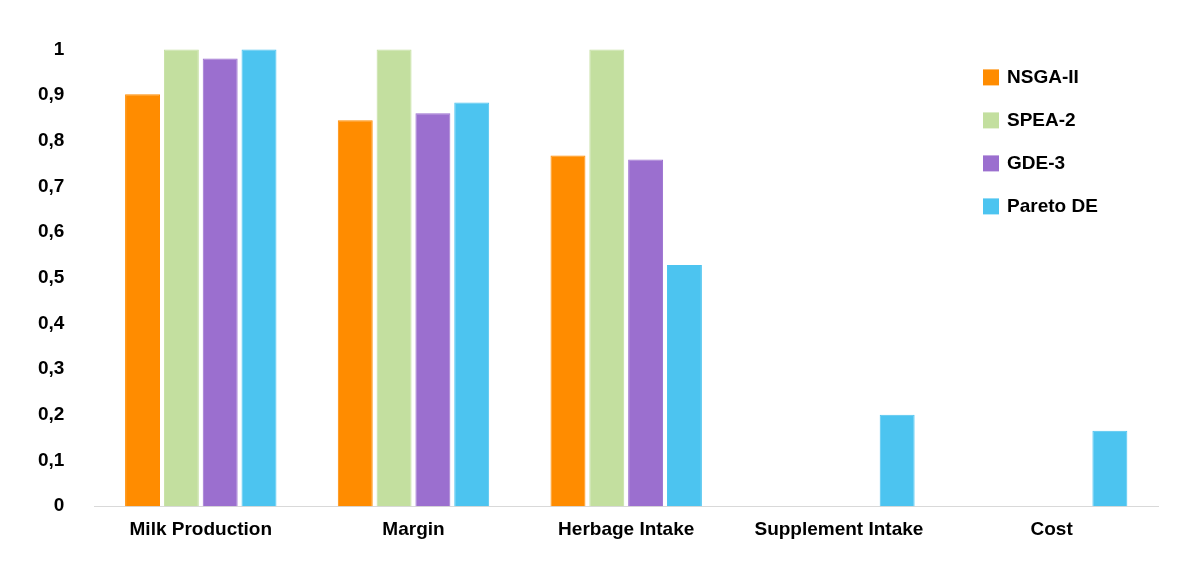 Image resolution: width=1189 pixels, height=564 pixels. I want to click on x-tick-label: Cost, so click(1052, 528).